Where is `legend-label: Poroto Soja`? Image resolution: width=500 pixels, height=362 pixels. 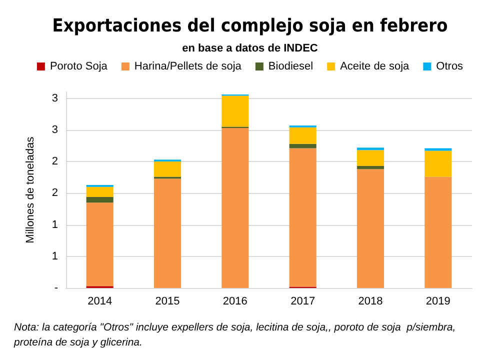 legend-label: Poroto Soja is located at coordinates (79, 66).